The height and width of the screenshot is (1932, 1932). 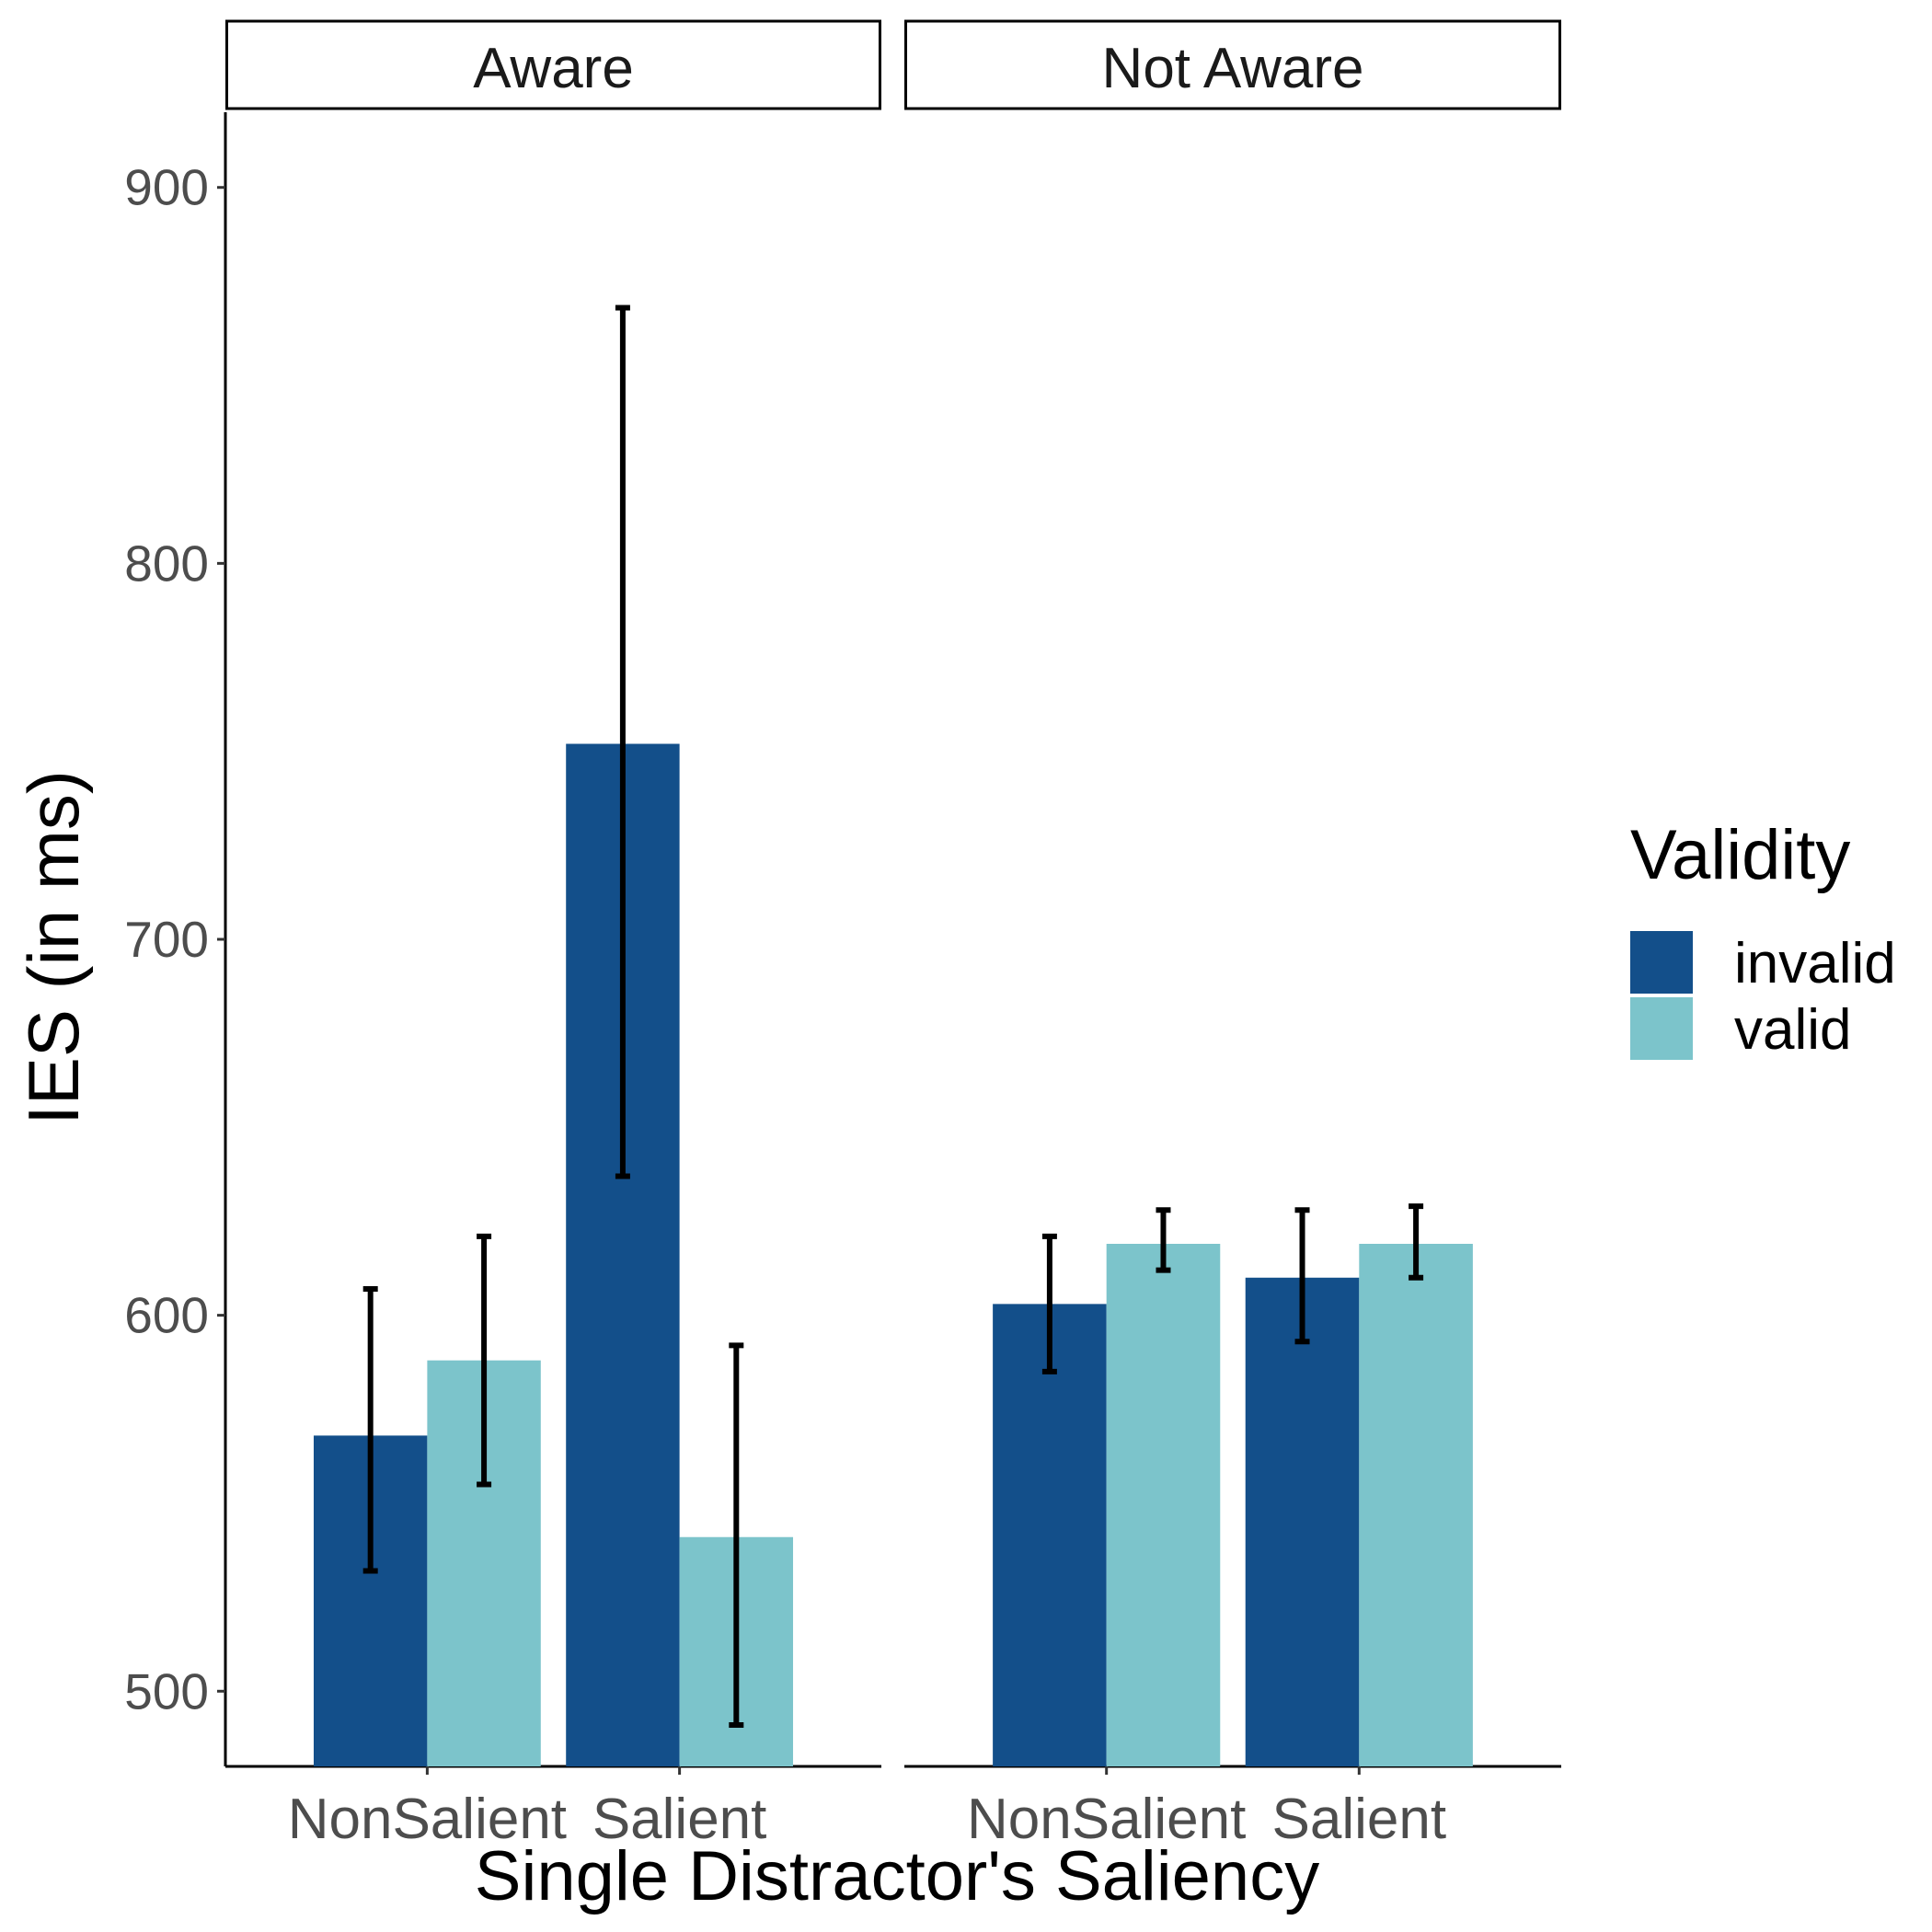 I want to click on y-tick-label: 500, so click(x=166, y=1690).